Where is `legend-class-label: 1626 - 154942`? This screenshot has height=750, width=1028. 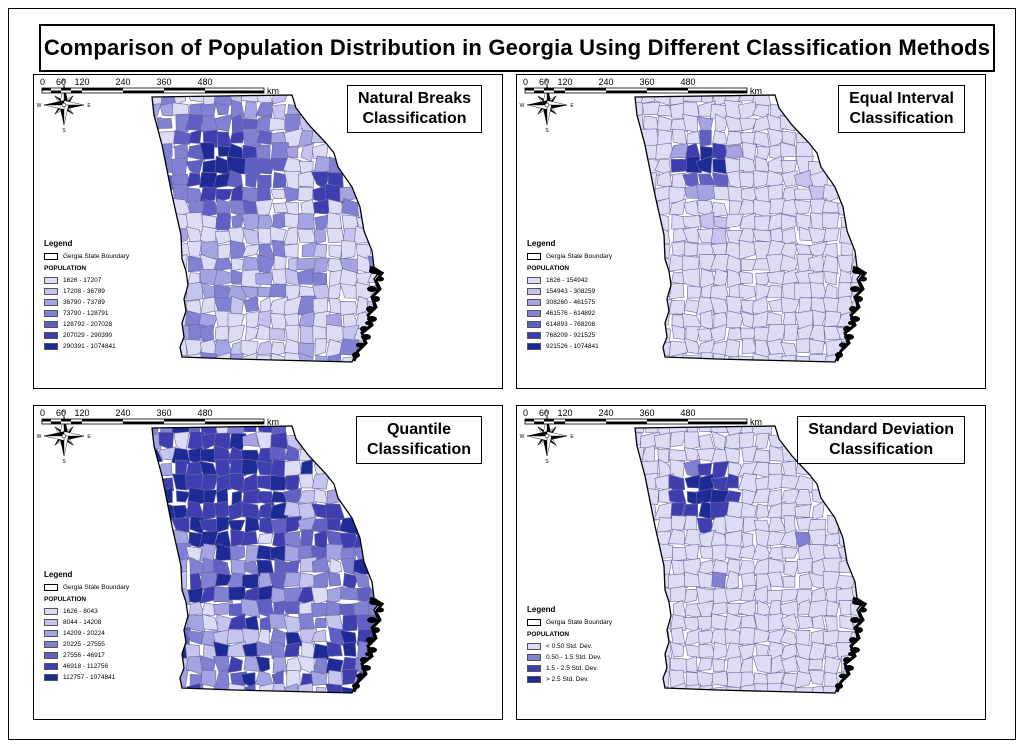
legend-class-label: 1626 - 154942 is located at coordinates (567, 280).